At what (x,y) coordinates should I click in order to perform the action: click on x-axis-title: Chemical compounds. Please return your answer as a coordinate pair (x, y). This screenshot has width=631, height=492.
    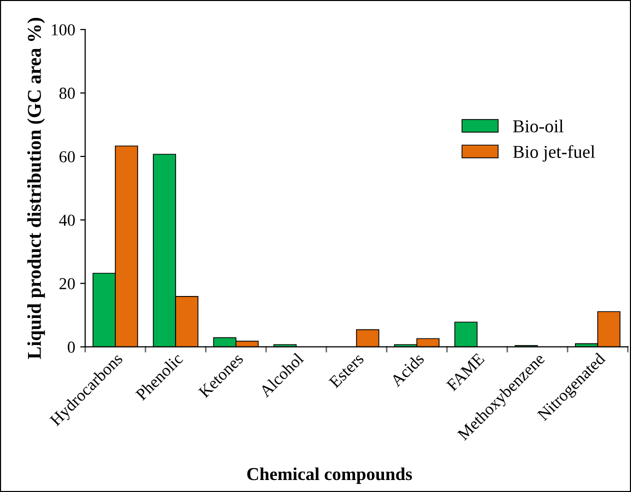
    Looking at the image, I should click on (329, 475).